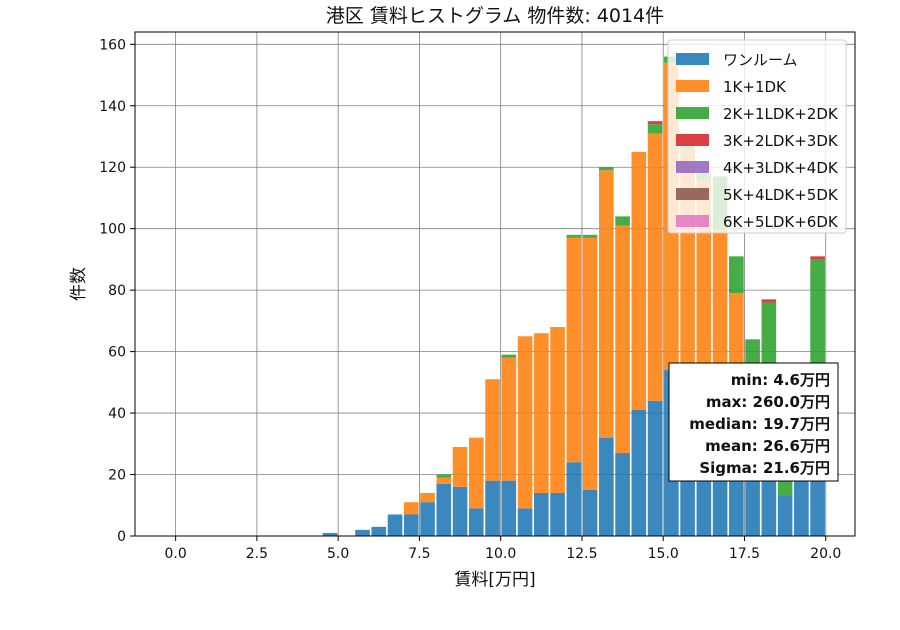 The width and height of the screenshot is (900, 630). Describe the element at coordinates (760, 60) in the screenshot. I see `legend-label: ワンルーム` at that location.